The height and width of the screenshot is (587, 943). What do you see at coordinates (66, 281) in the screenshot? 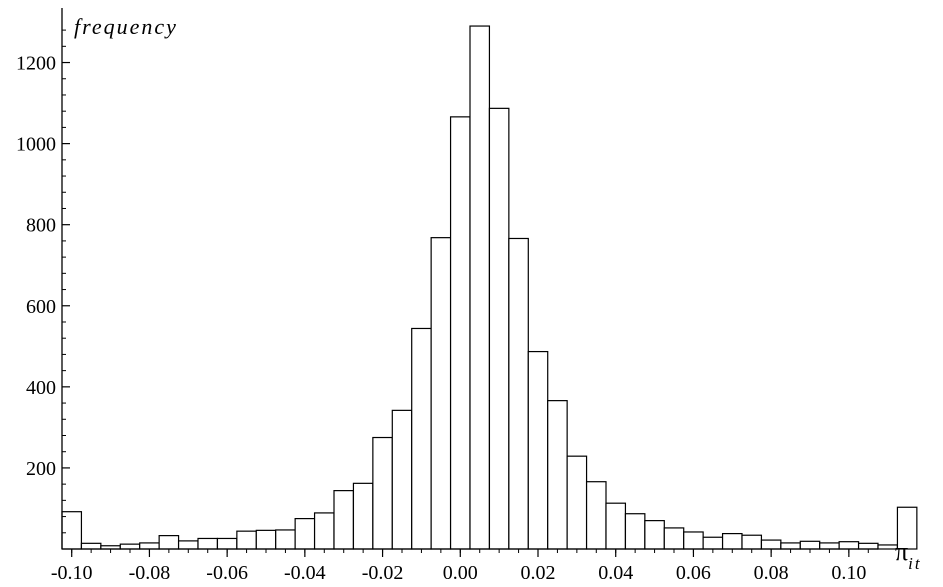
I see `y-axis-ticks` at bounding box center [66, 281].